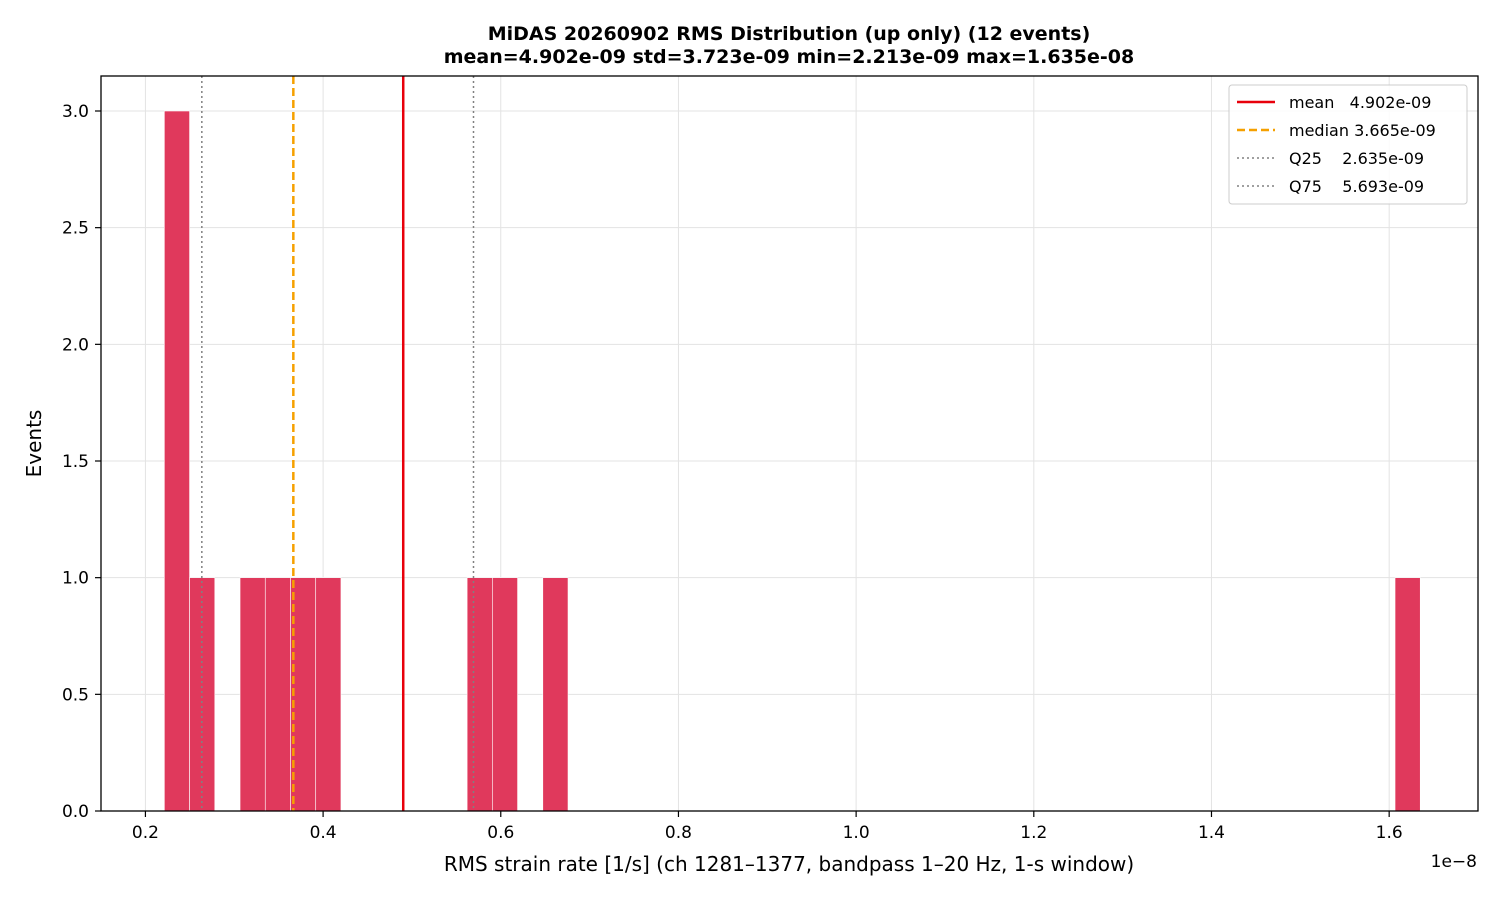 This screenshot has height=904, width=1500. What do you see at coordinates (323, 833) in the screenshot?
I see `x-tick-label-1: 0.4` at bounding box center [323, 833].